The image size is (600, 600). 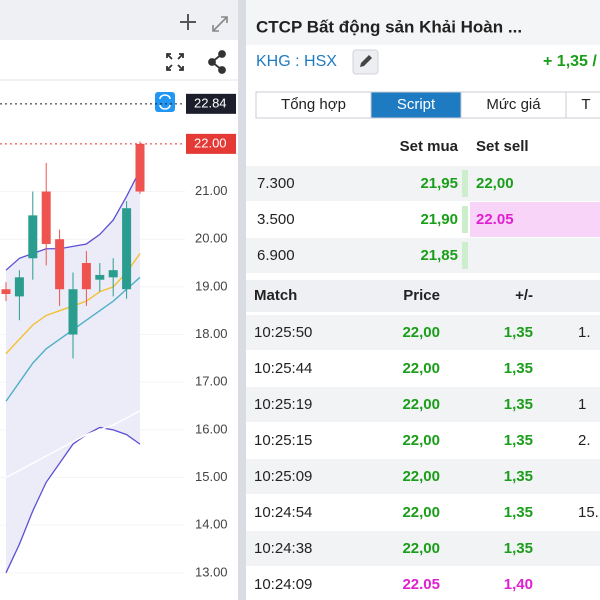 What do you see at coordinates (283, 584) in the screenshot?
I see `match-time: 10:24:09` at bounding box center [283, 584].